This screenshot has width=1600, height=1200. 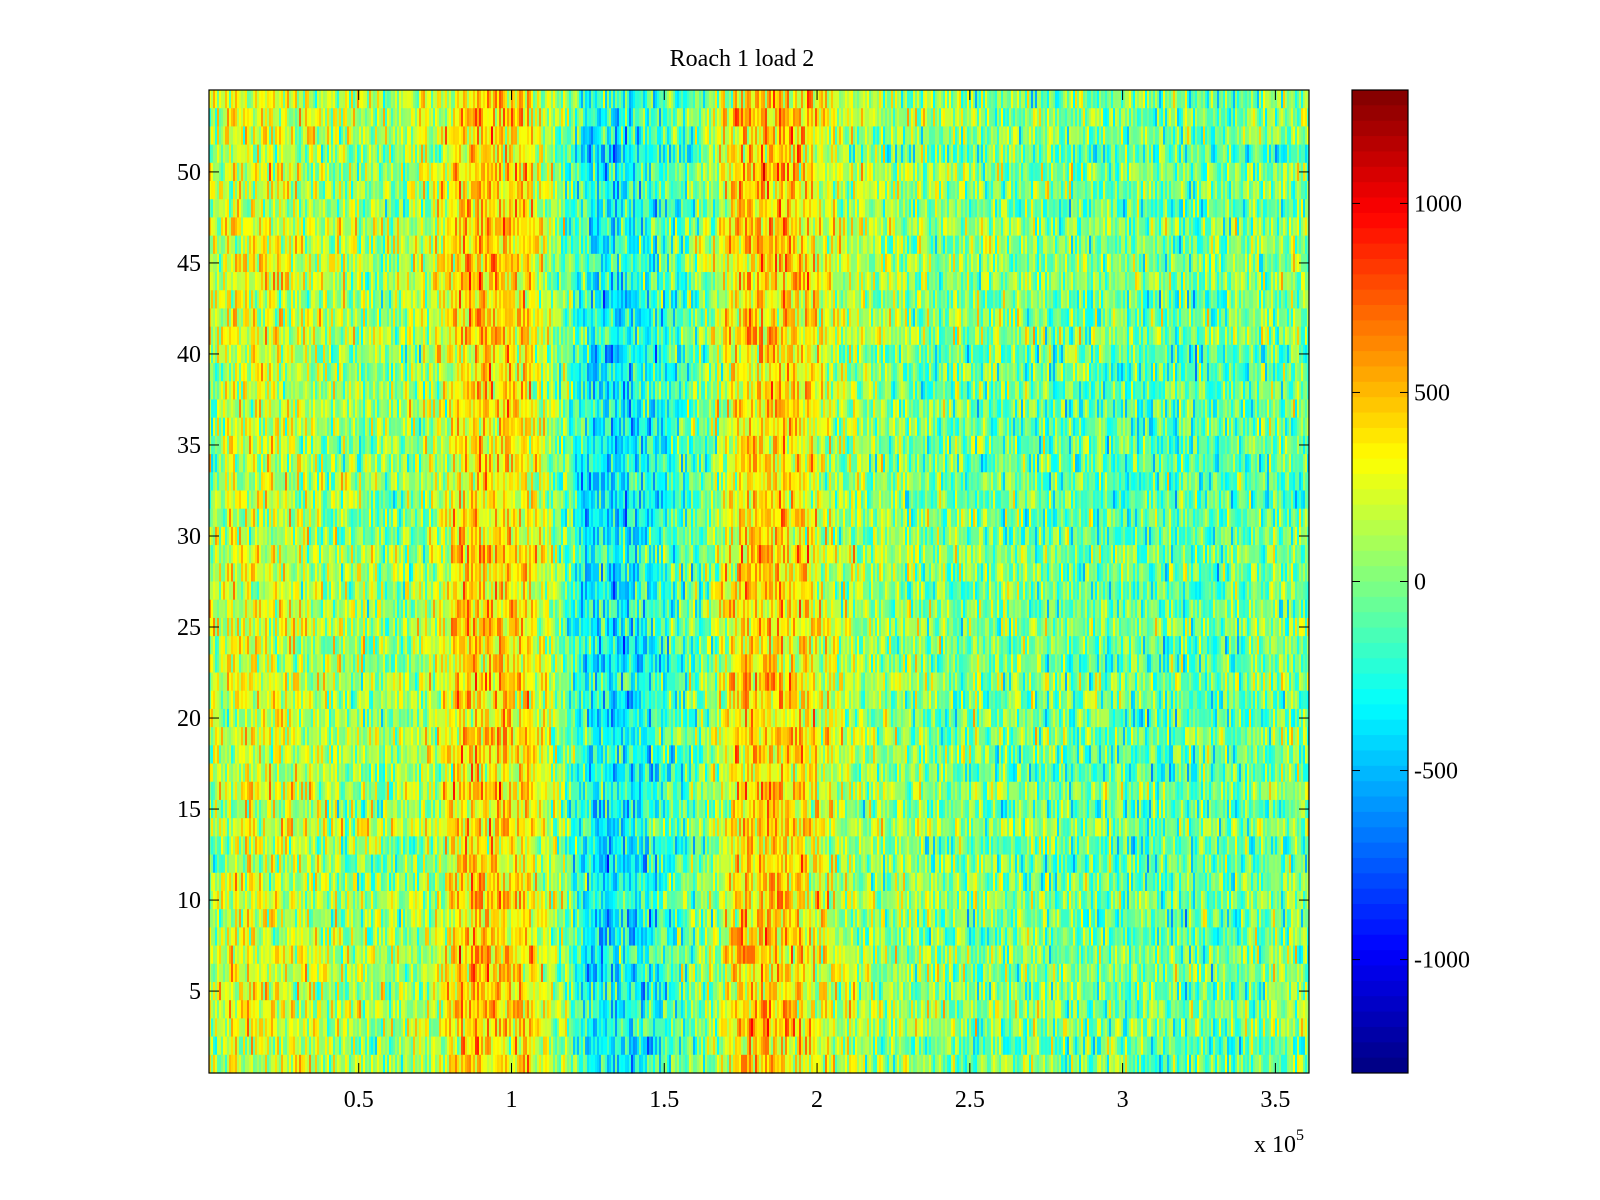 I want to click on y-tick-label: 5, so click(x=195, y=992).